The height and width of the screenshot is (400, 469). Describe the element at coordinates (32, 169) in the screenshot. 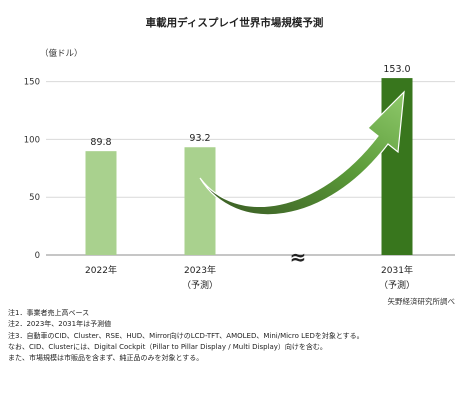

I see `y-axis-ticks: 0 50 100 150` at that location.